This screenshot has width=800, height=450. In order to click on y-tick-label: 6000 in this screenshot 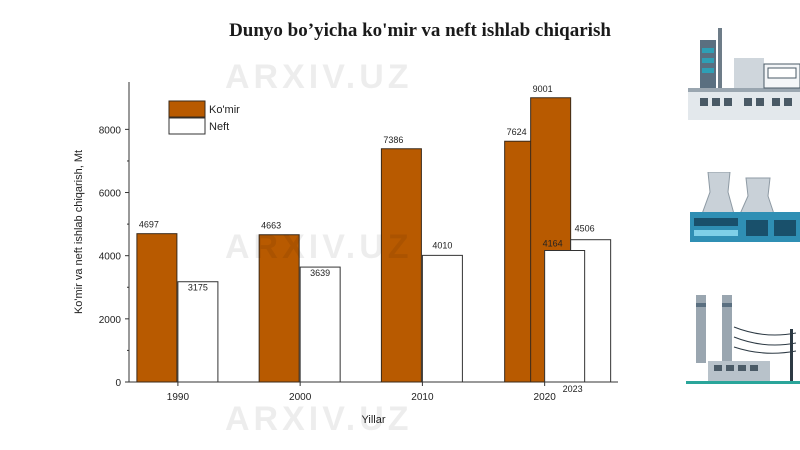, I will do `click(110, 194)`.